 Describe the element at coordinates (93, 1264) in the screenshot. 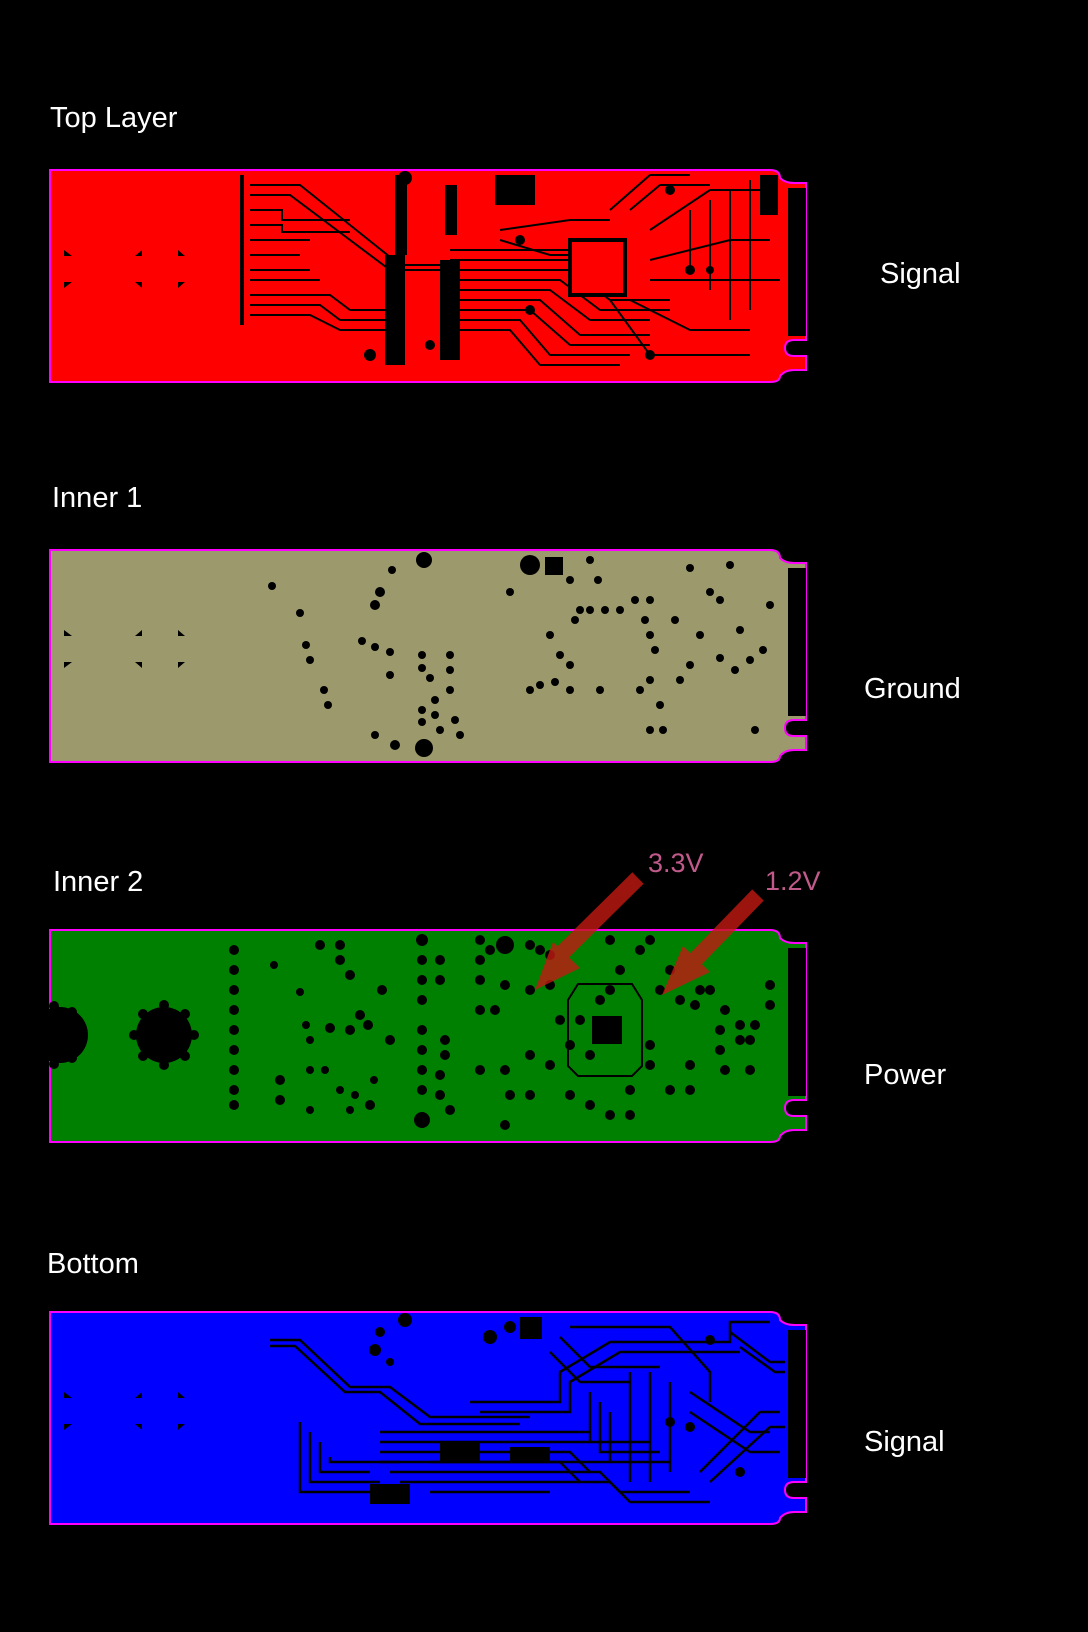

I see `layer-title-bottom: Bottom` at that location.